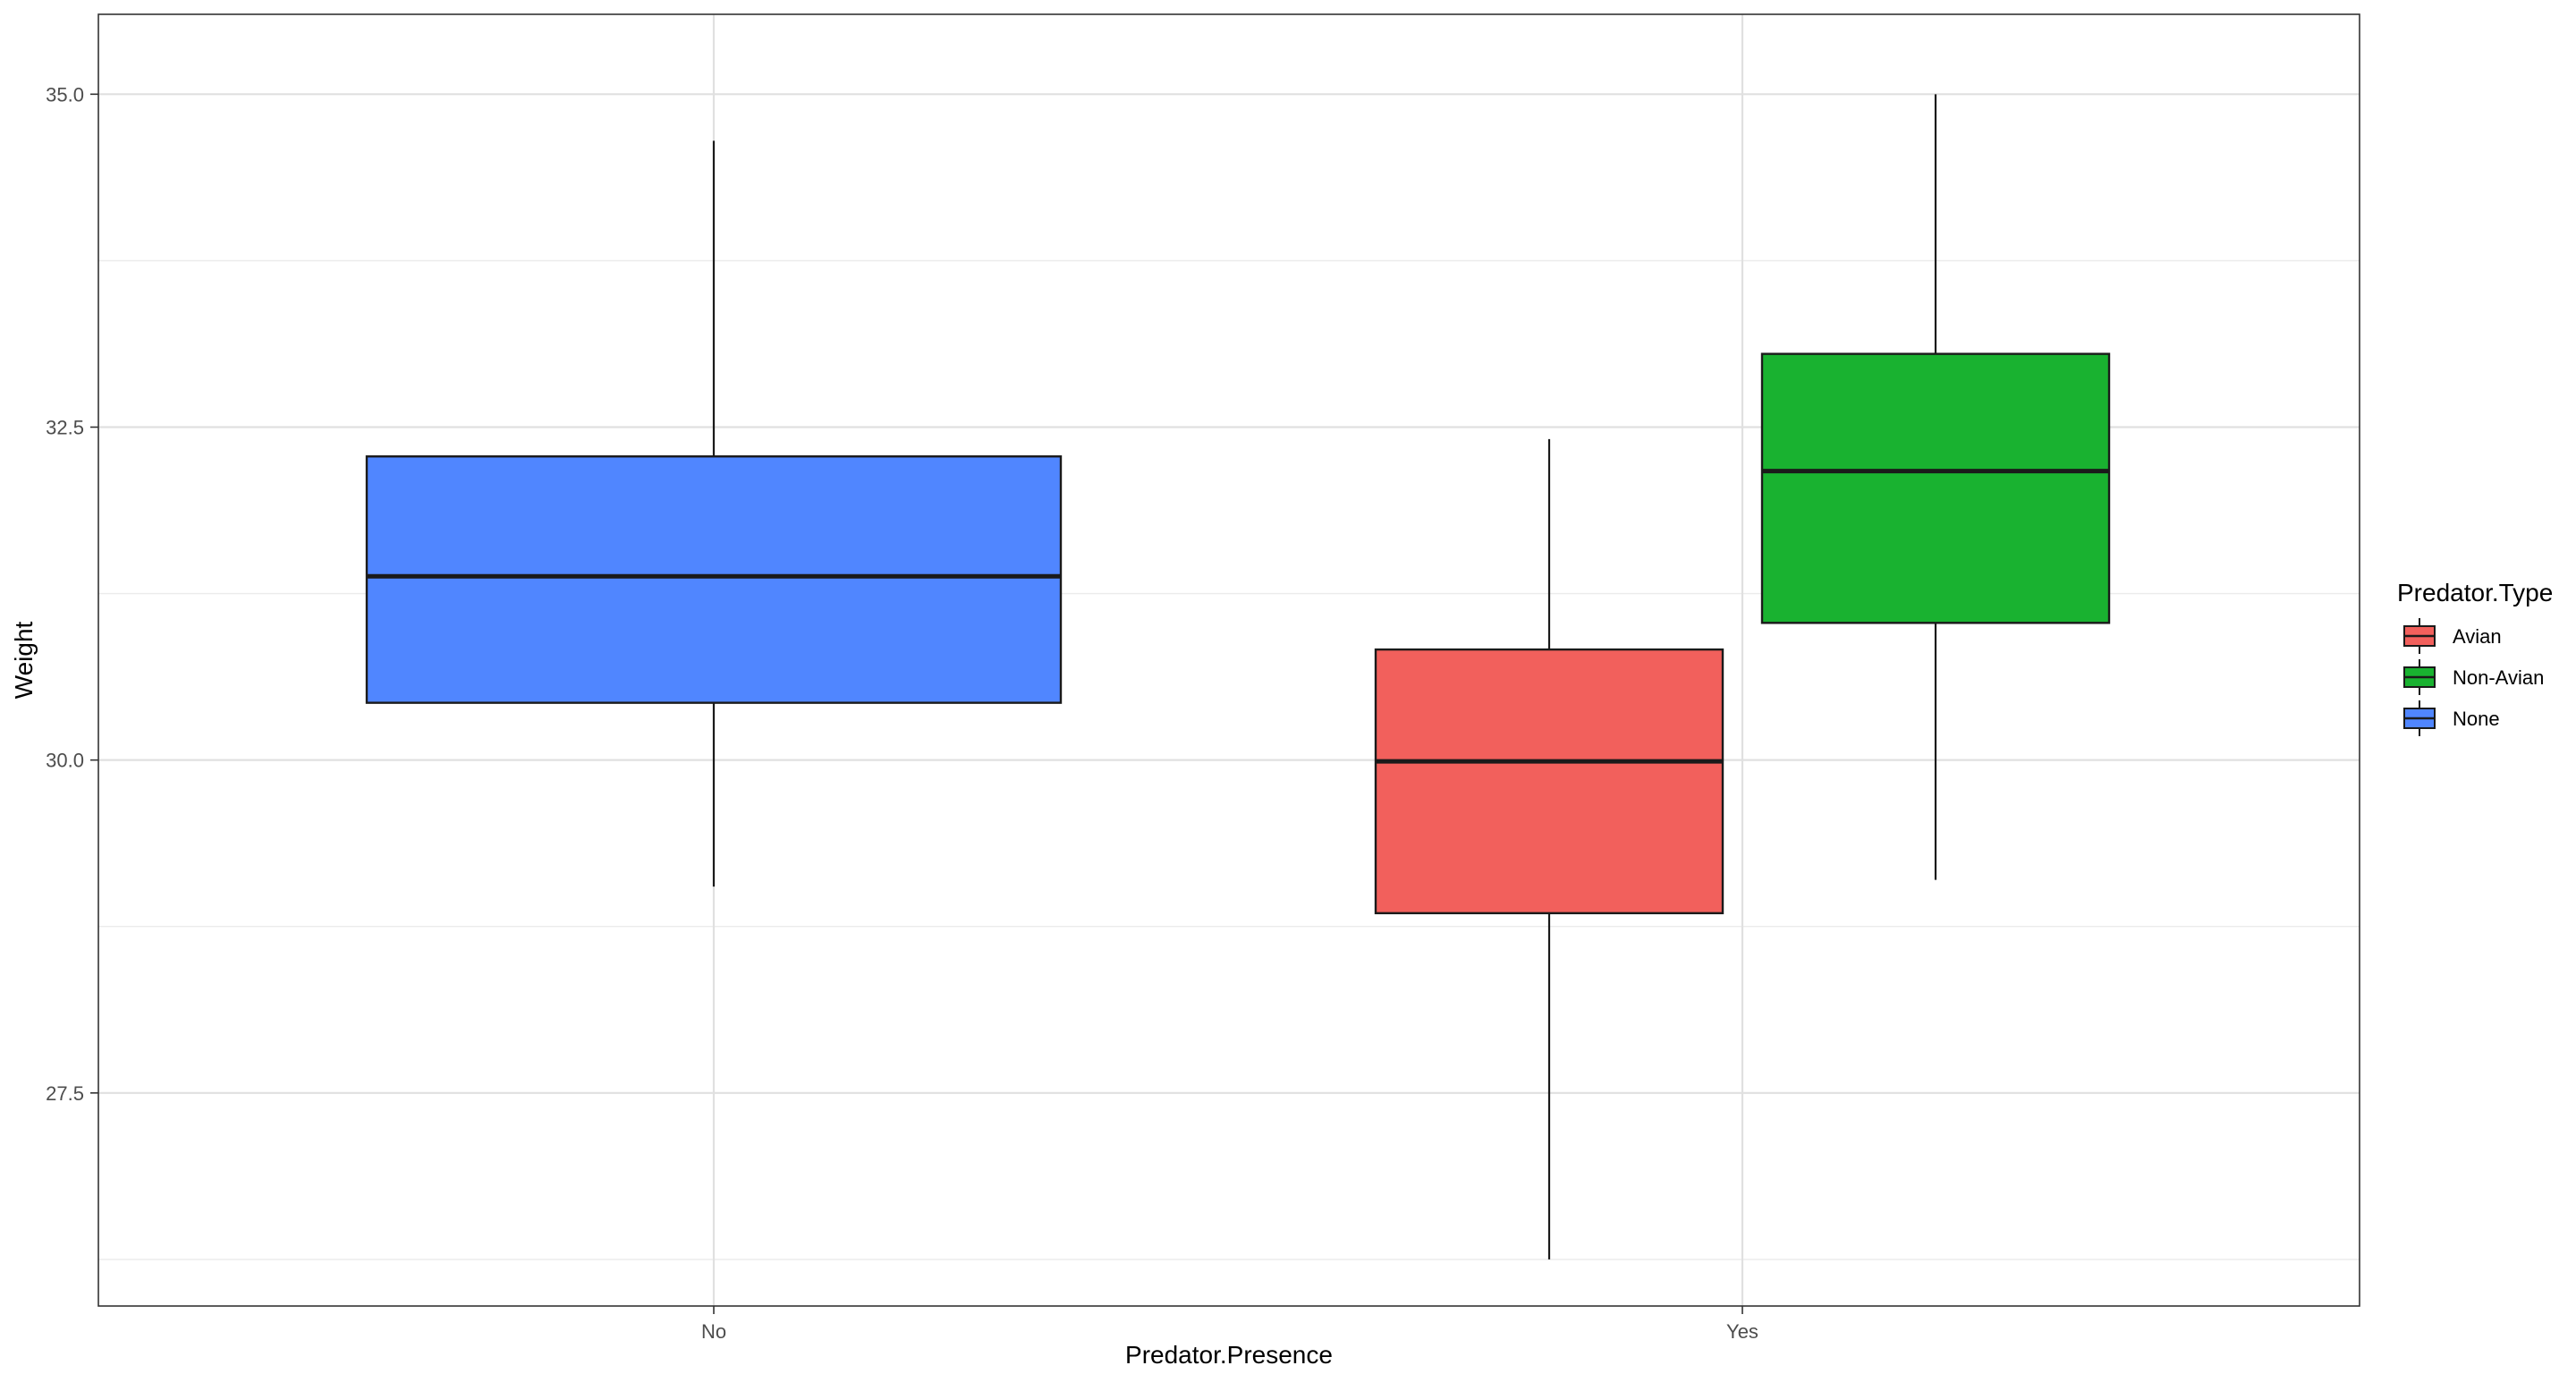 This screenshot has height=1374, width=2576. Describe the element at coordinates (24, 660) in the screenshot. I see `y-axis-title: Weight` at that location.